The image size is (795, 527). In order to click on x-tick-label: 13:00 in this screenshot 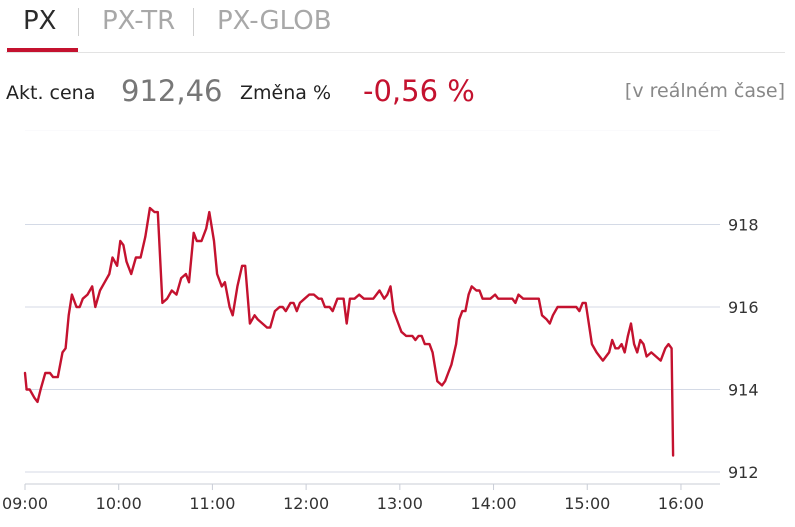, I will do `click(400, 503)`.